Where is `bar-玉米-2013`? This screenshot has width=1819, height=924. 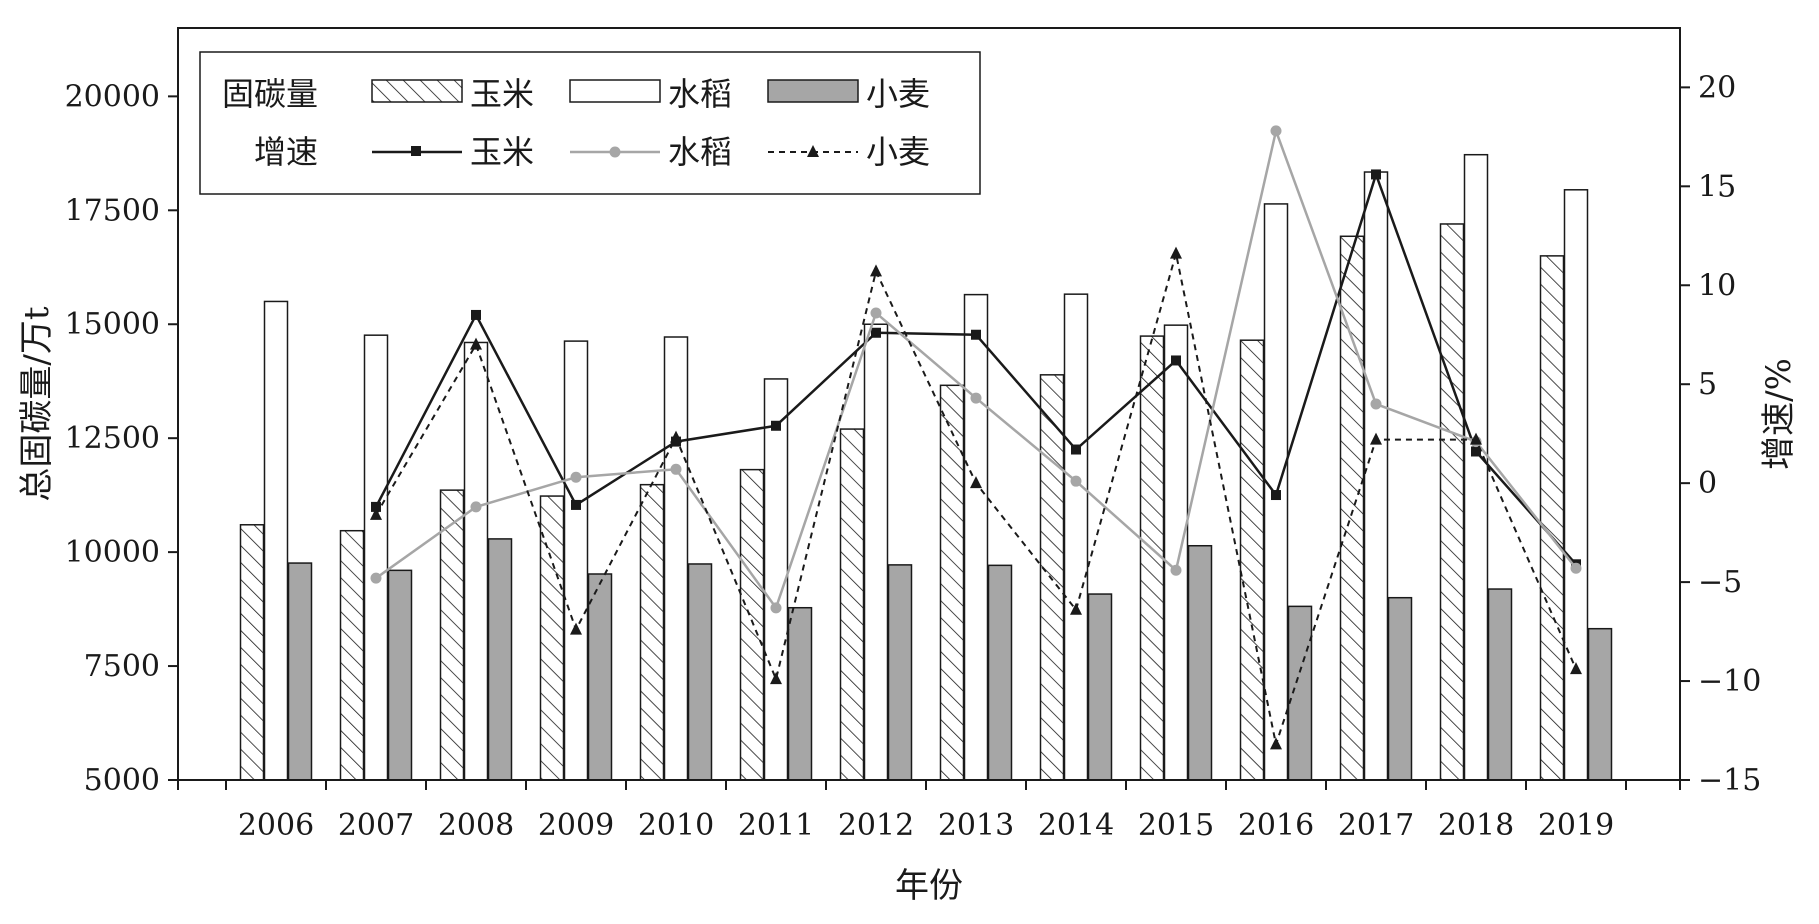
bar-玉米-2013 is located at coordinates (952, 582).